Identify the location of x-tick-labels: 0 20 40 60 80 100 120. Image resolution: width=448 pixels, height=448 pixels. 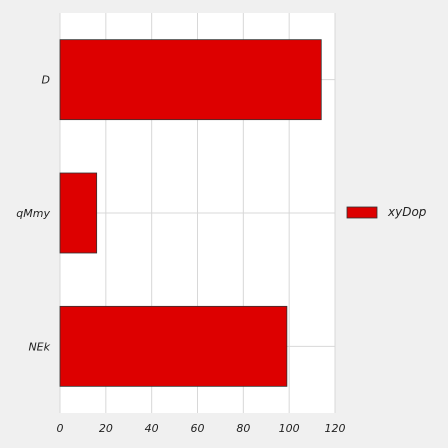
(201, 428).